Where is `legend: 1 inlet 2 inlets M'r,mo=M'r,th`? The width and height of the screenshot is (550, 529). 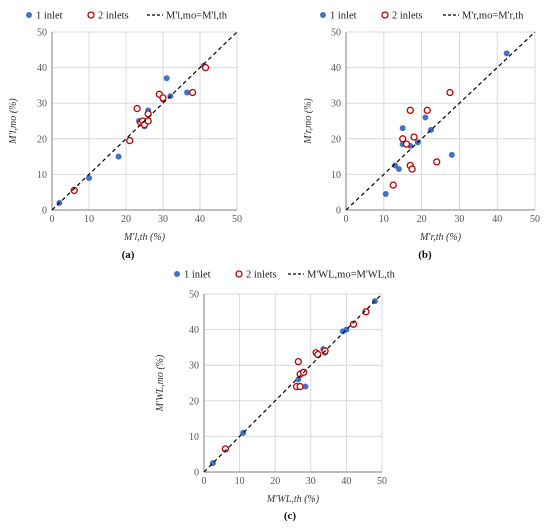 legend: 1 inlet 2 inlets M'r,mo=M'r,th is located at coordinates (422, 16).